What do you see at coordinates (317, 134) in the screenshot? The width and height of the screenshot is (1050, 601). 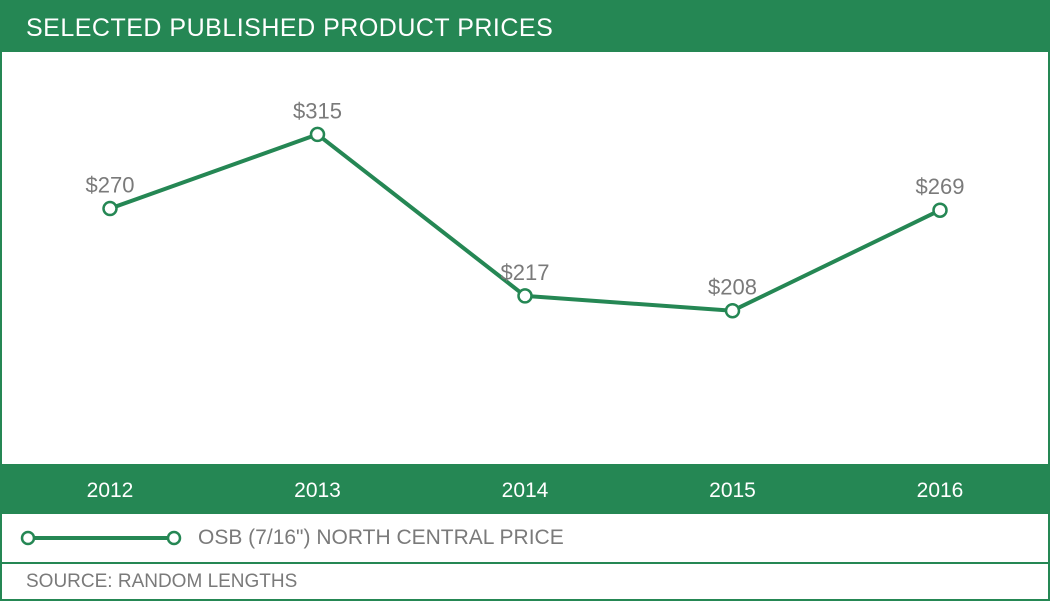 I see `data-point-2013` at bounding box center [317, 134].